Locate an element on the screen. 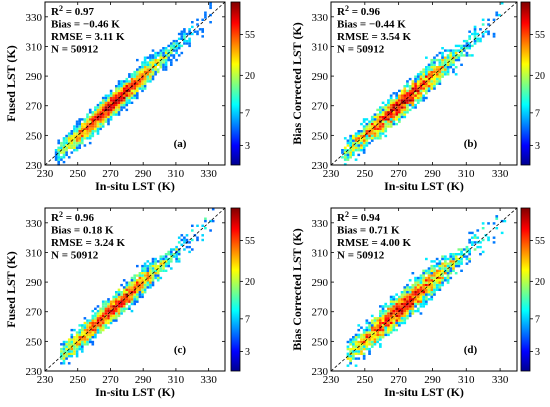 The width and height of the screenshot is (550, 407). colorbar-gradient is located at coordinates (525, 289).